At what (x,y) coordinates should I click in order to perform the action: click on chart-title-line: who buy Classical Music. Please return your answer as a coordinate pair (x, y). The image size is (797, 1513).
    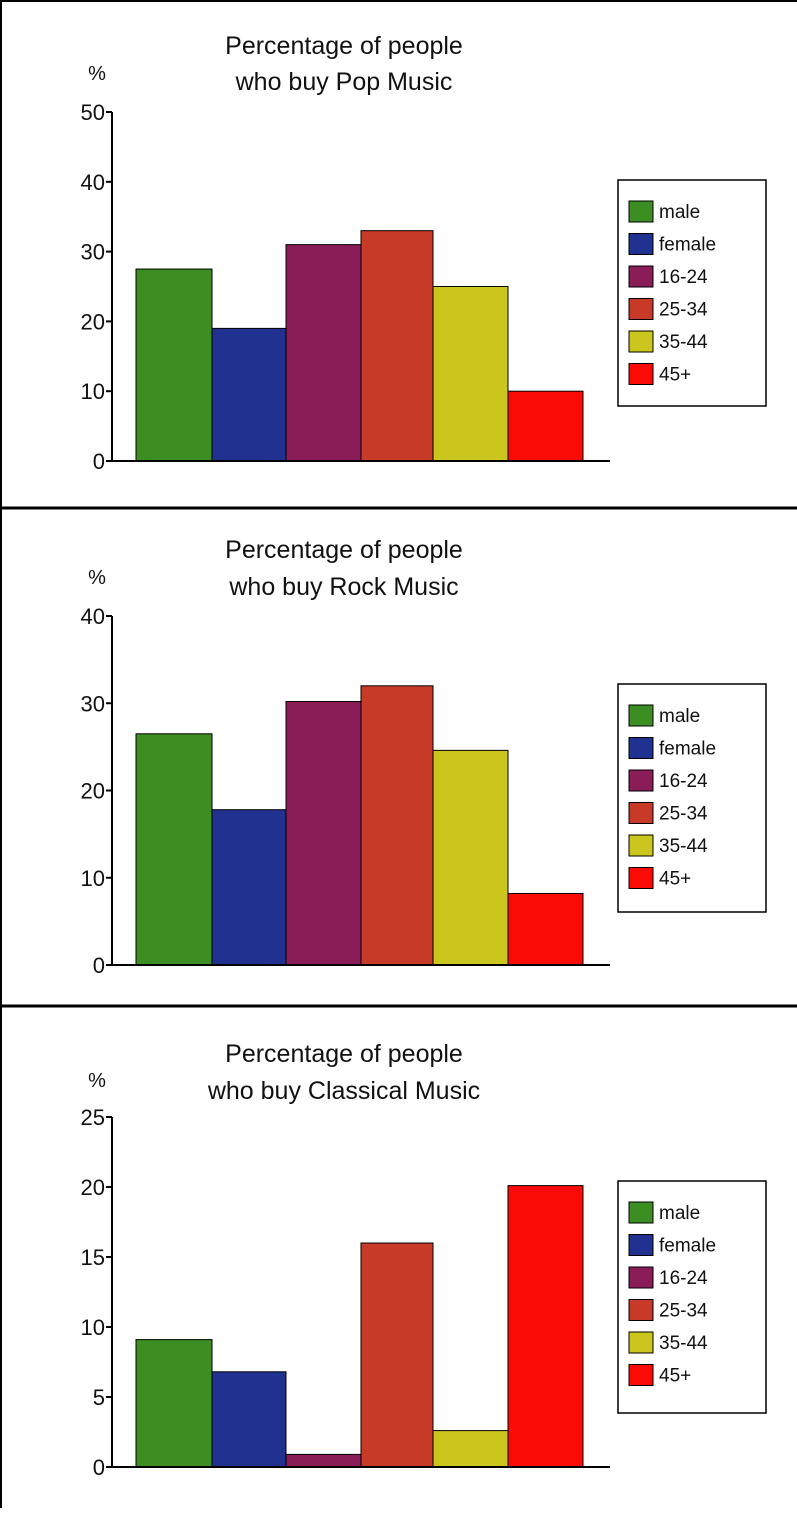
    Looking at the image, I should click on (343, 1091).